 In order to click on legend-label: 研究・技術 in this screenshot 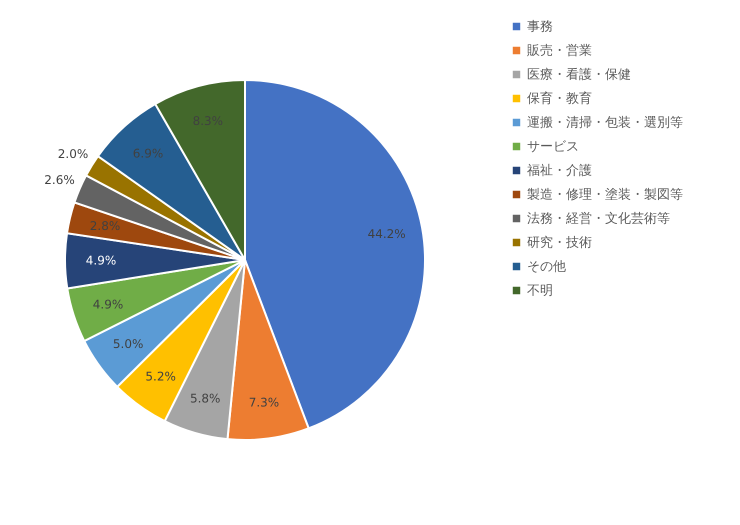, I will do `click(559, 243)`.